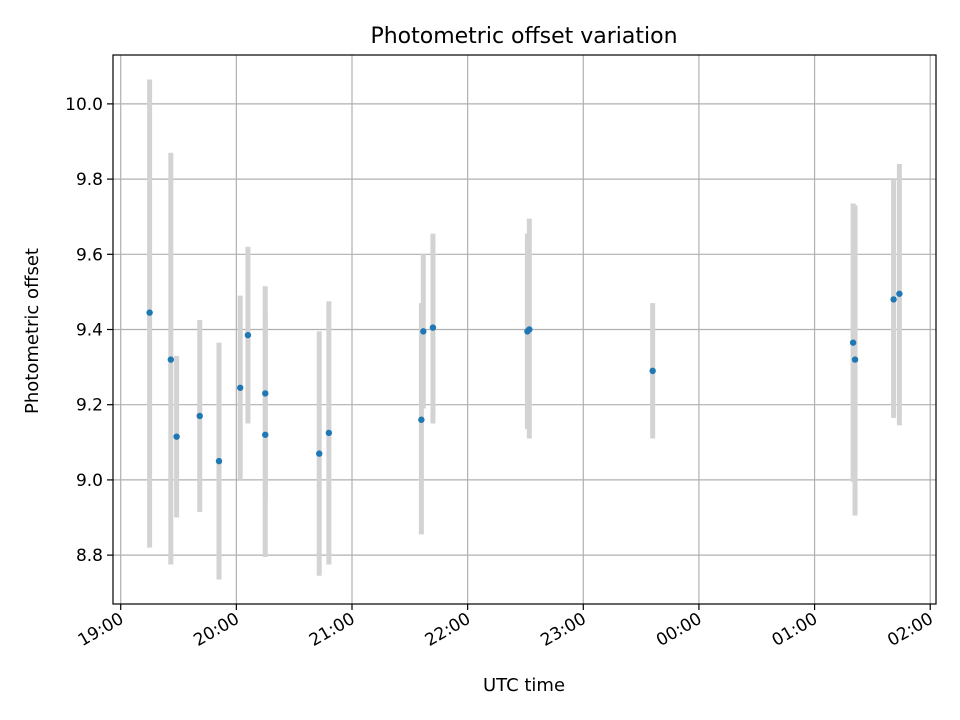 The height and width of the screenshot is (720, 960). I want to click on x-axis-label: UTC time, so click(524, 685).